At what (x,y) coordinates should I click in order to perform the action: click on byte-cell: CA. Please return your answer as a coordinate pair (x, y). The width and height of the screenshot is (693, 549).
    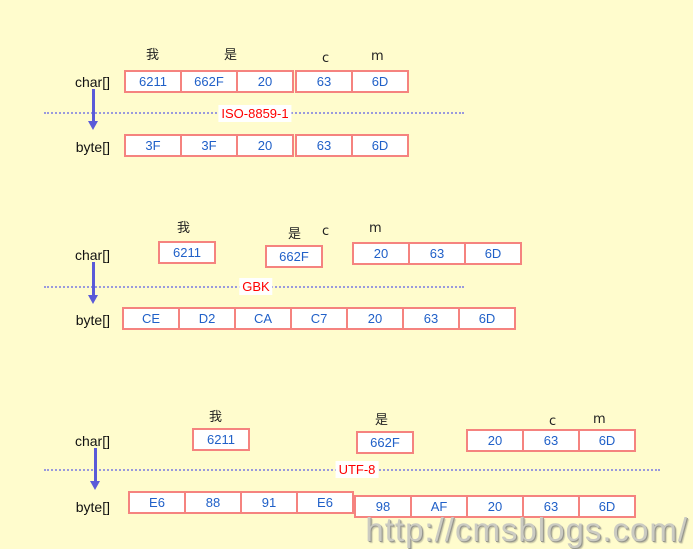
    Looking at the image, I should click on (262, 318).